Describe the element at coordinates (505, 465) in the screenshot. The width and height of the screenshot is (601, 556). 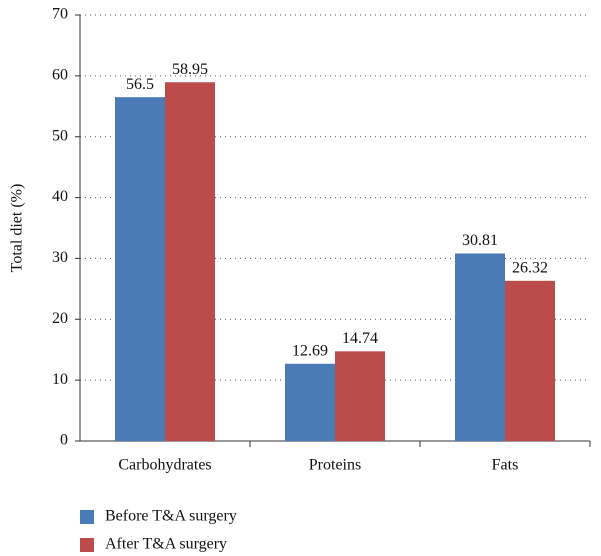
I see `x-tick-label: Fats` at that location.